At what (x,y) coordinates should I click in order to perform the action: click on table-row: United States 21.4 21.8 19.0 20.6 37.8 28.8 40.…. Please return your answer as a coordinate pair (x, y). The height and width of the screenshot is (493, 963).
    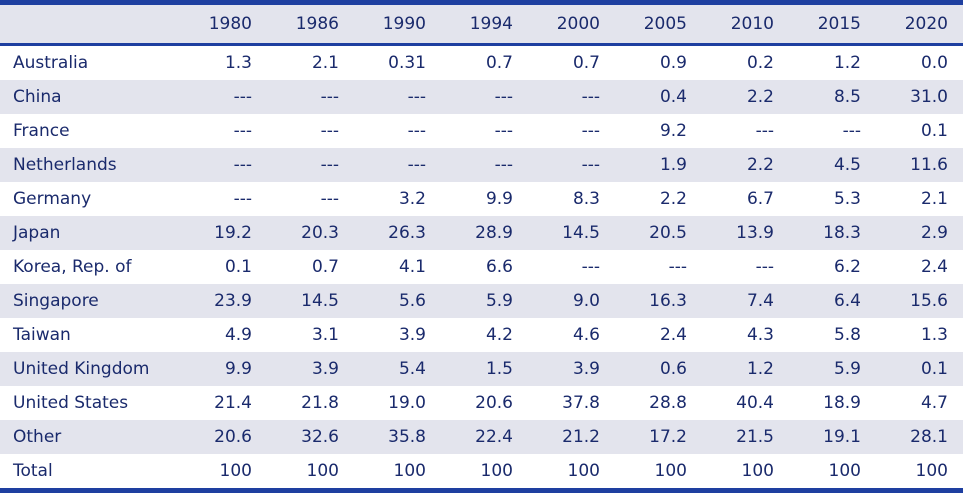
    Looking at the image, I should click on (481, 403).